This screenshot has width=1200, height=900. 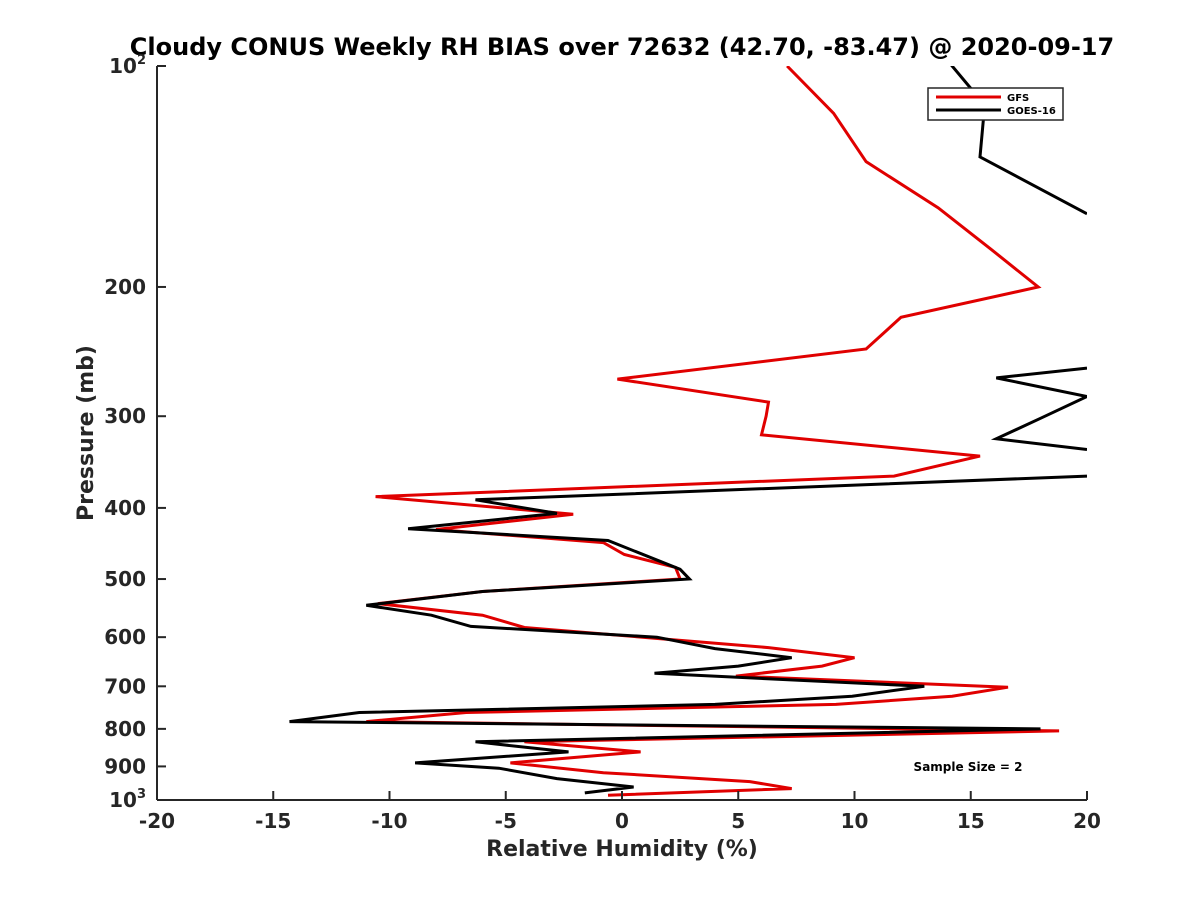 What do you see at coordinates (125, 579) in the screenshot?
I see `y-tick-label: 500` at bounding box center [125, 579].